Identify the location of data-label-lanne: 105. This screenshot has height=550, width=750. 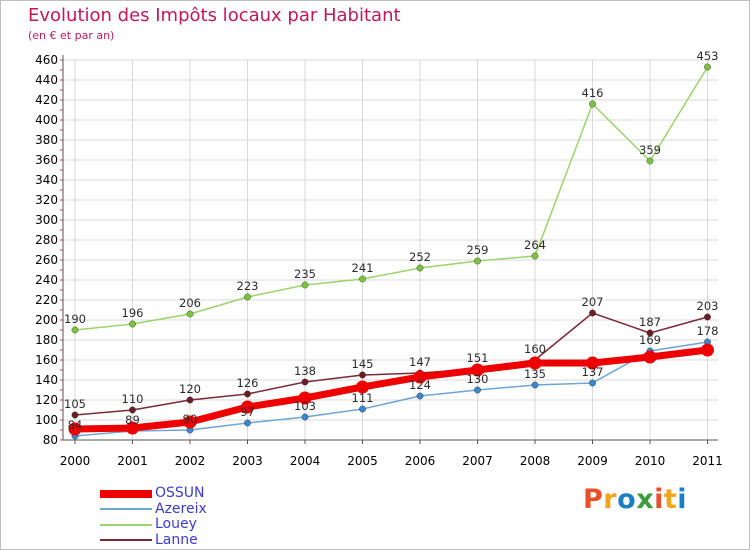
(75, 404).